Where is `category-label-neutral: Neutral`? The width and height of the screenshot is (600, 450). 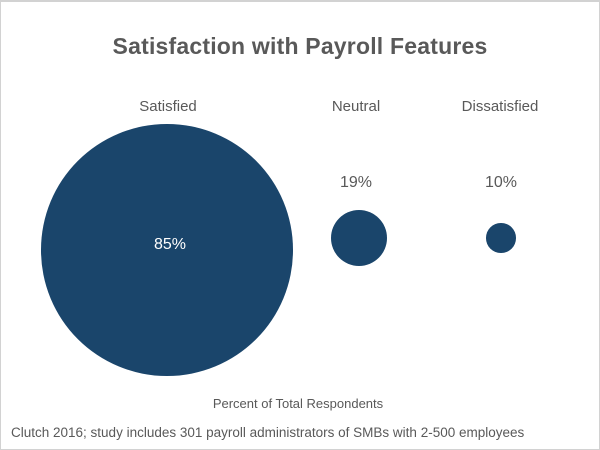 category-label-neutral: Neutral is located at coordinates (356, 106).